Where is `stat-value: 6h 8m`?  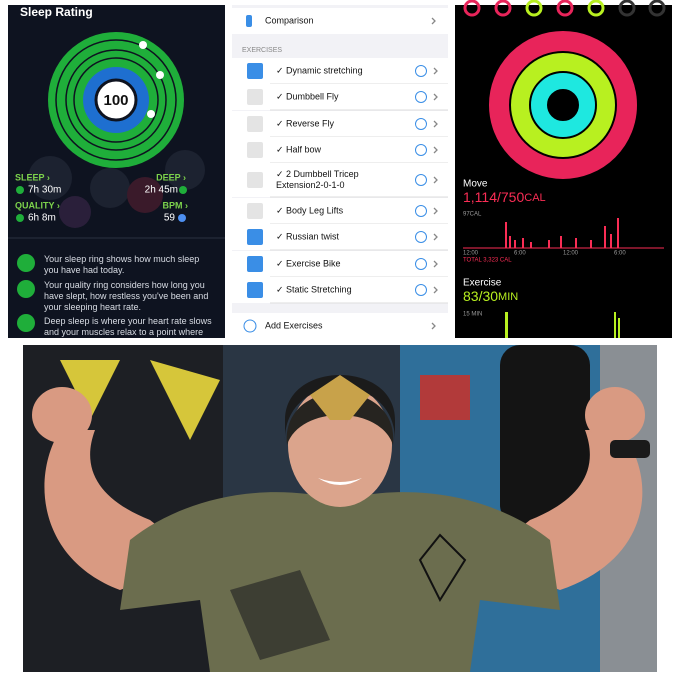
stat-value: 6h 8m is located at coordinates (42, 218).